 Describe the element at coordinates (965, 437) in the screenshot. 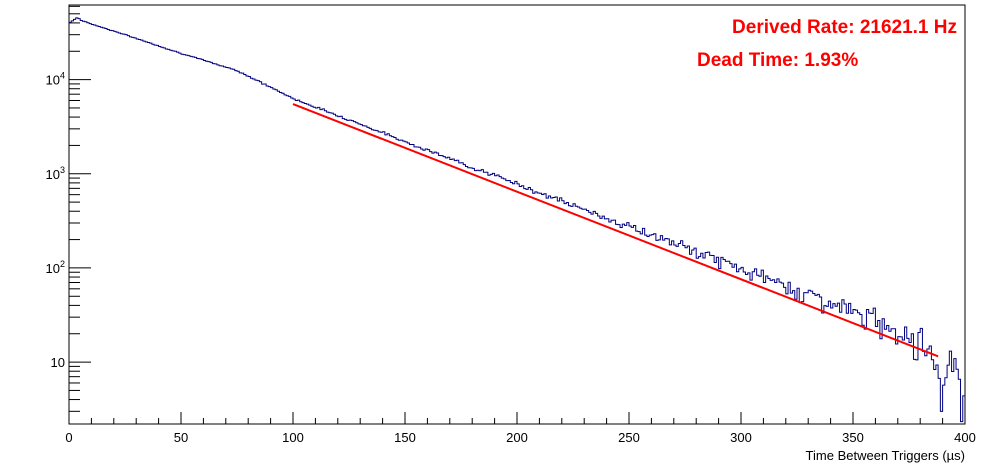

I see `x-tick-label: 400` at that location.